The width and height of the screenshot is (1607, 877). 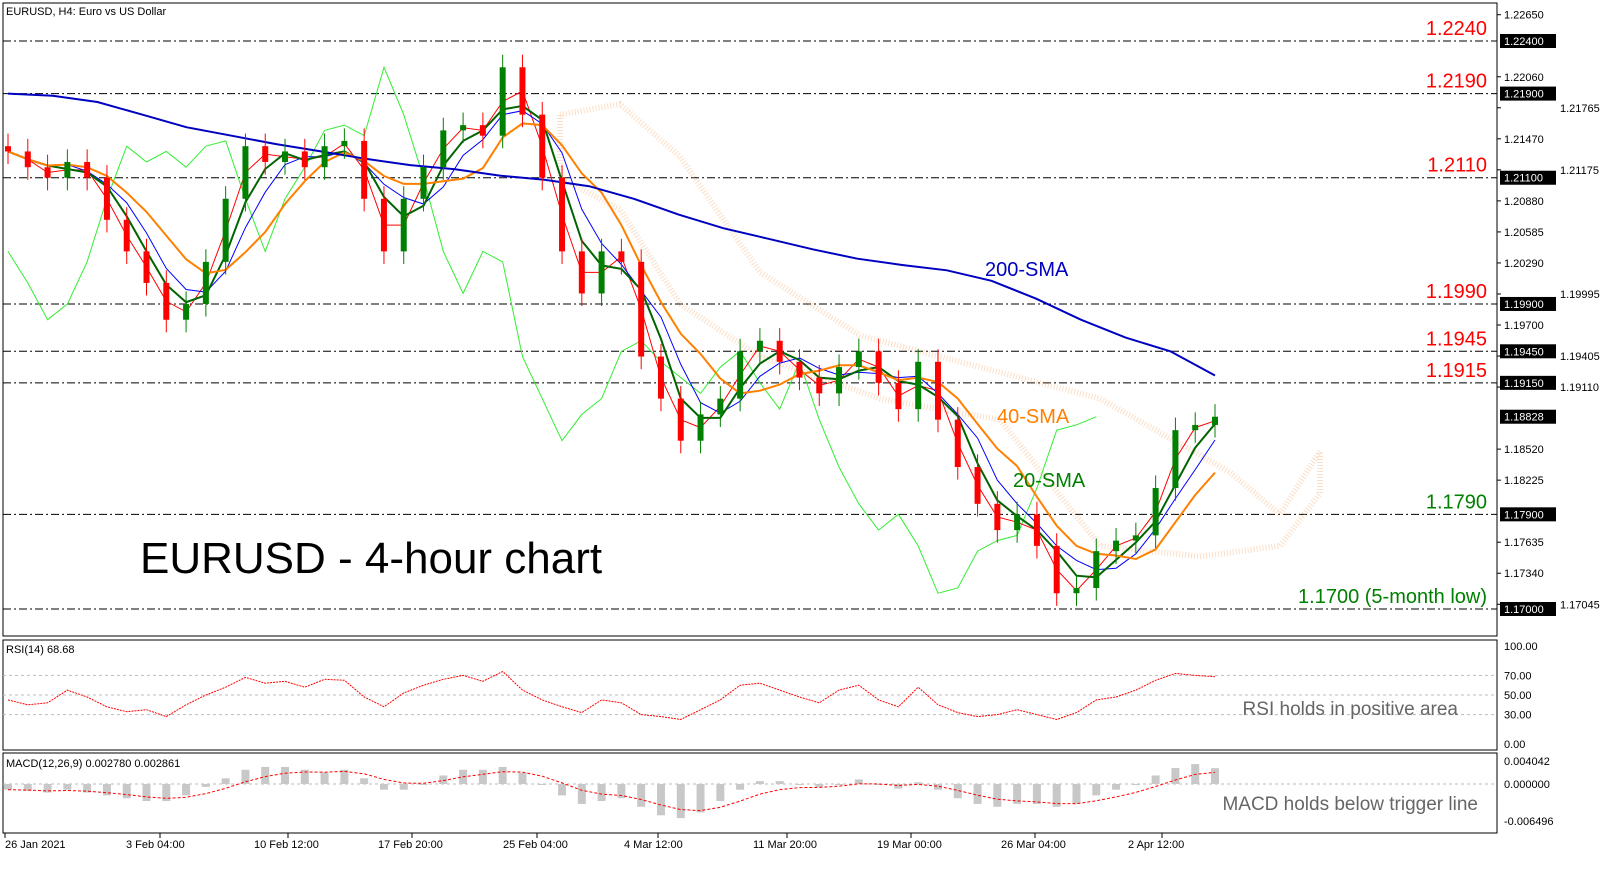 What do you see at coordinates (1524, 95) in the screenshot?
I see `price-tag: 1.21900` at bounding box center [1524, 95].